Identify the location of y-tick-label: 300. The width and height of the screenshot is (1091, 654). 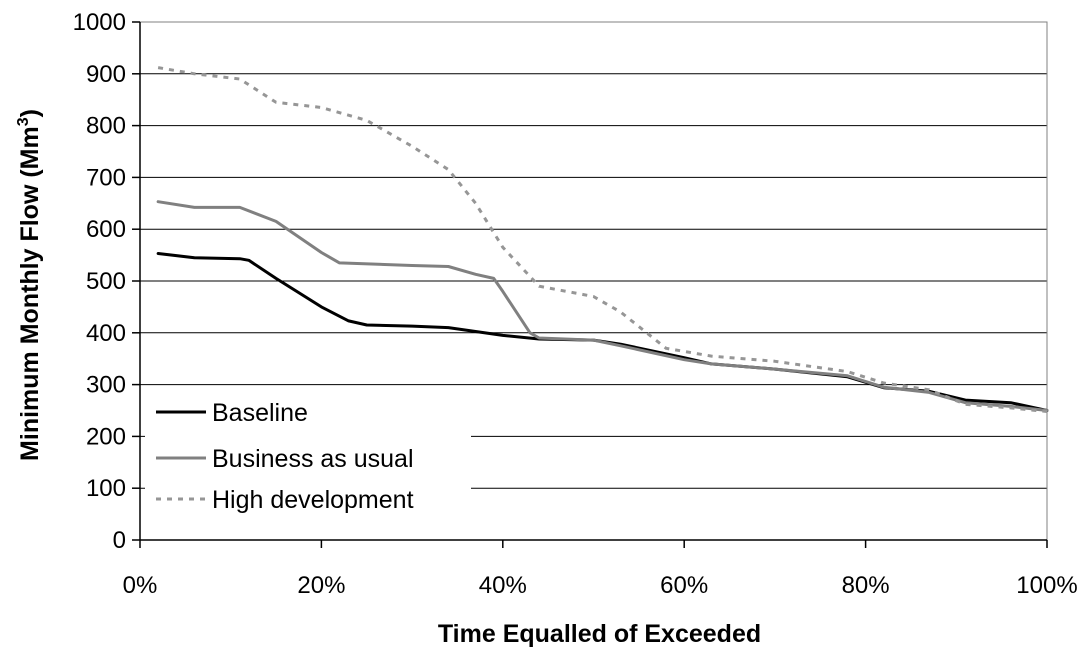
(106, 385).